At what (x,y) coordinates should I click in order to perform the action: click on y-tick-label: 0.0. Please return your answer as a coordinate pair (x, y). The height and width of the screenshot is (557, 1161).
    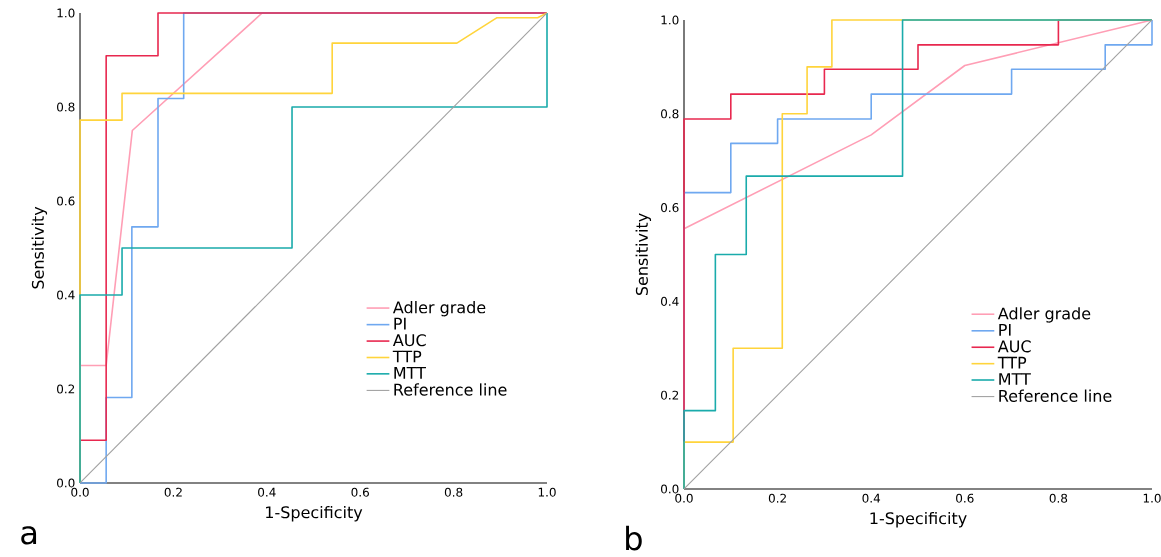
    Looking at the image, I should click on (66, 483).